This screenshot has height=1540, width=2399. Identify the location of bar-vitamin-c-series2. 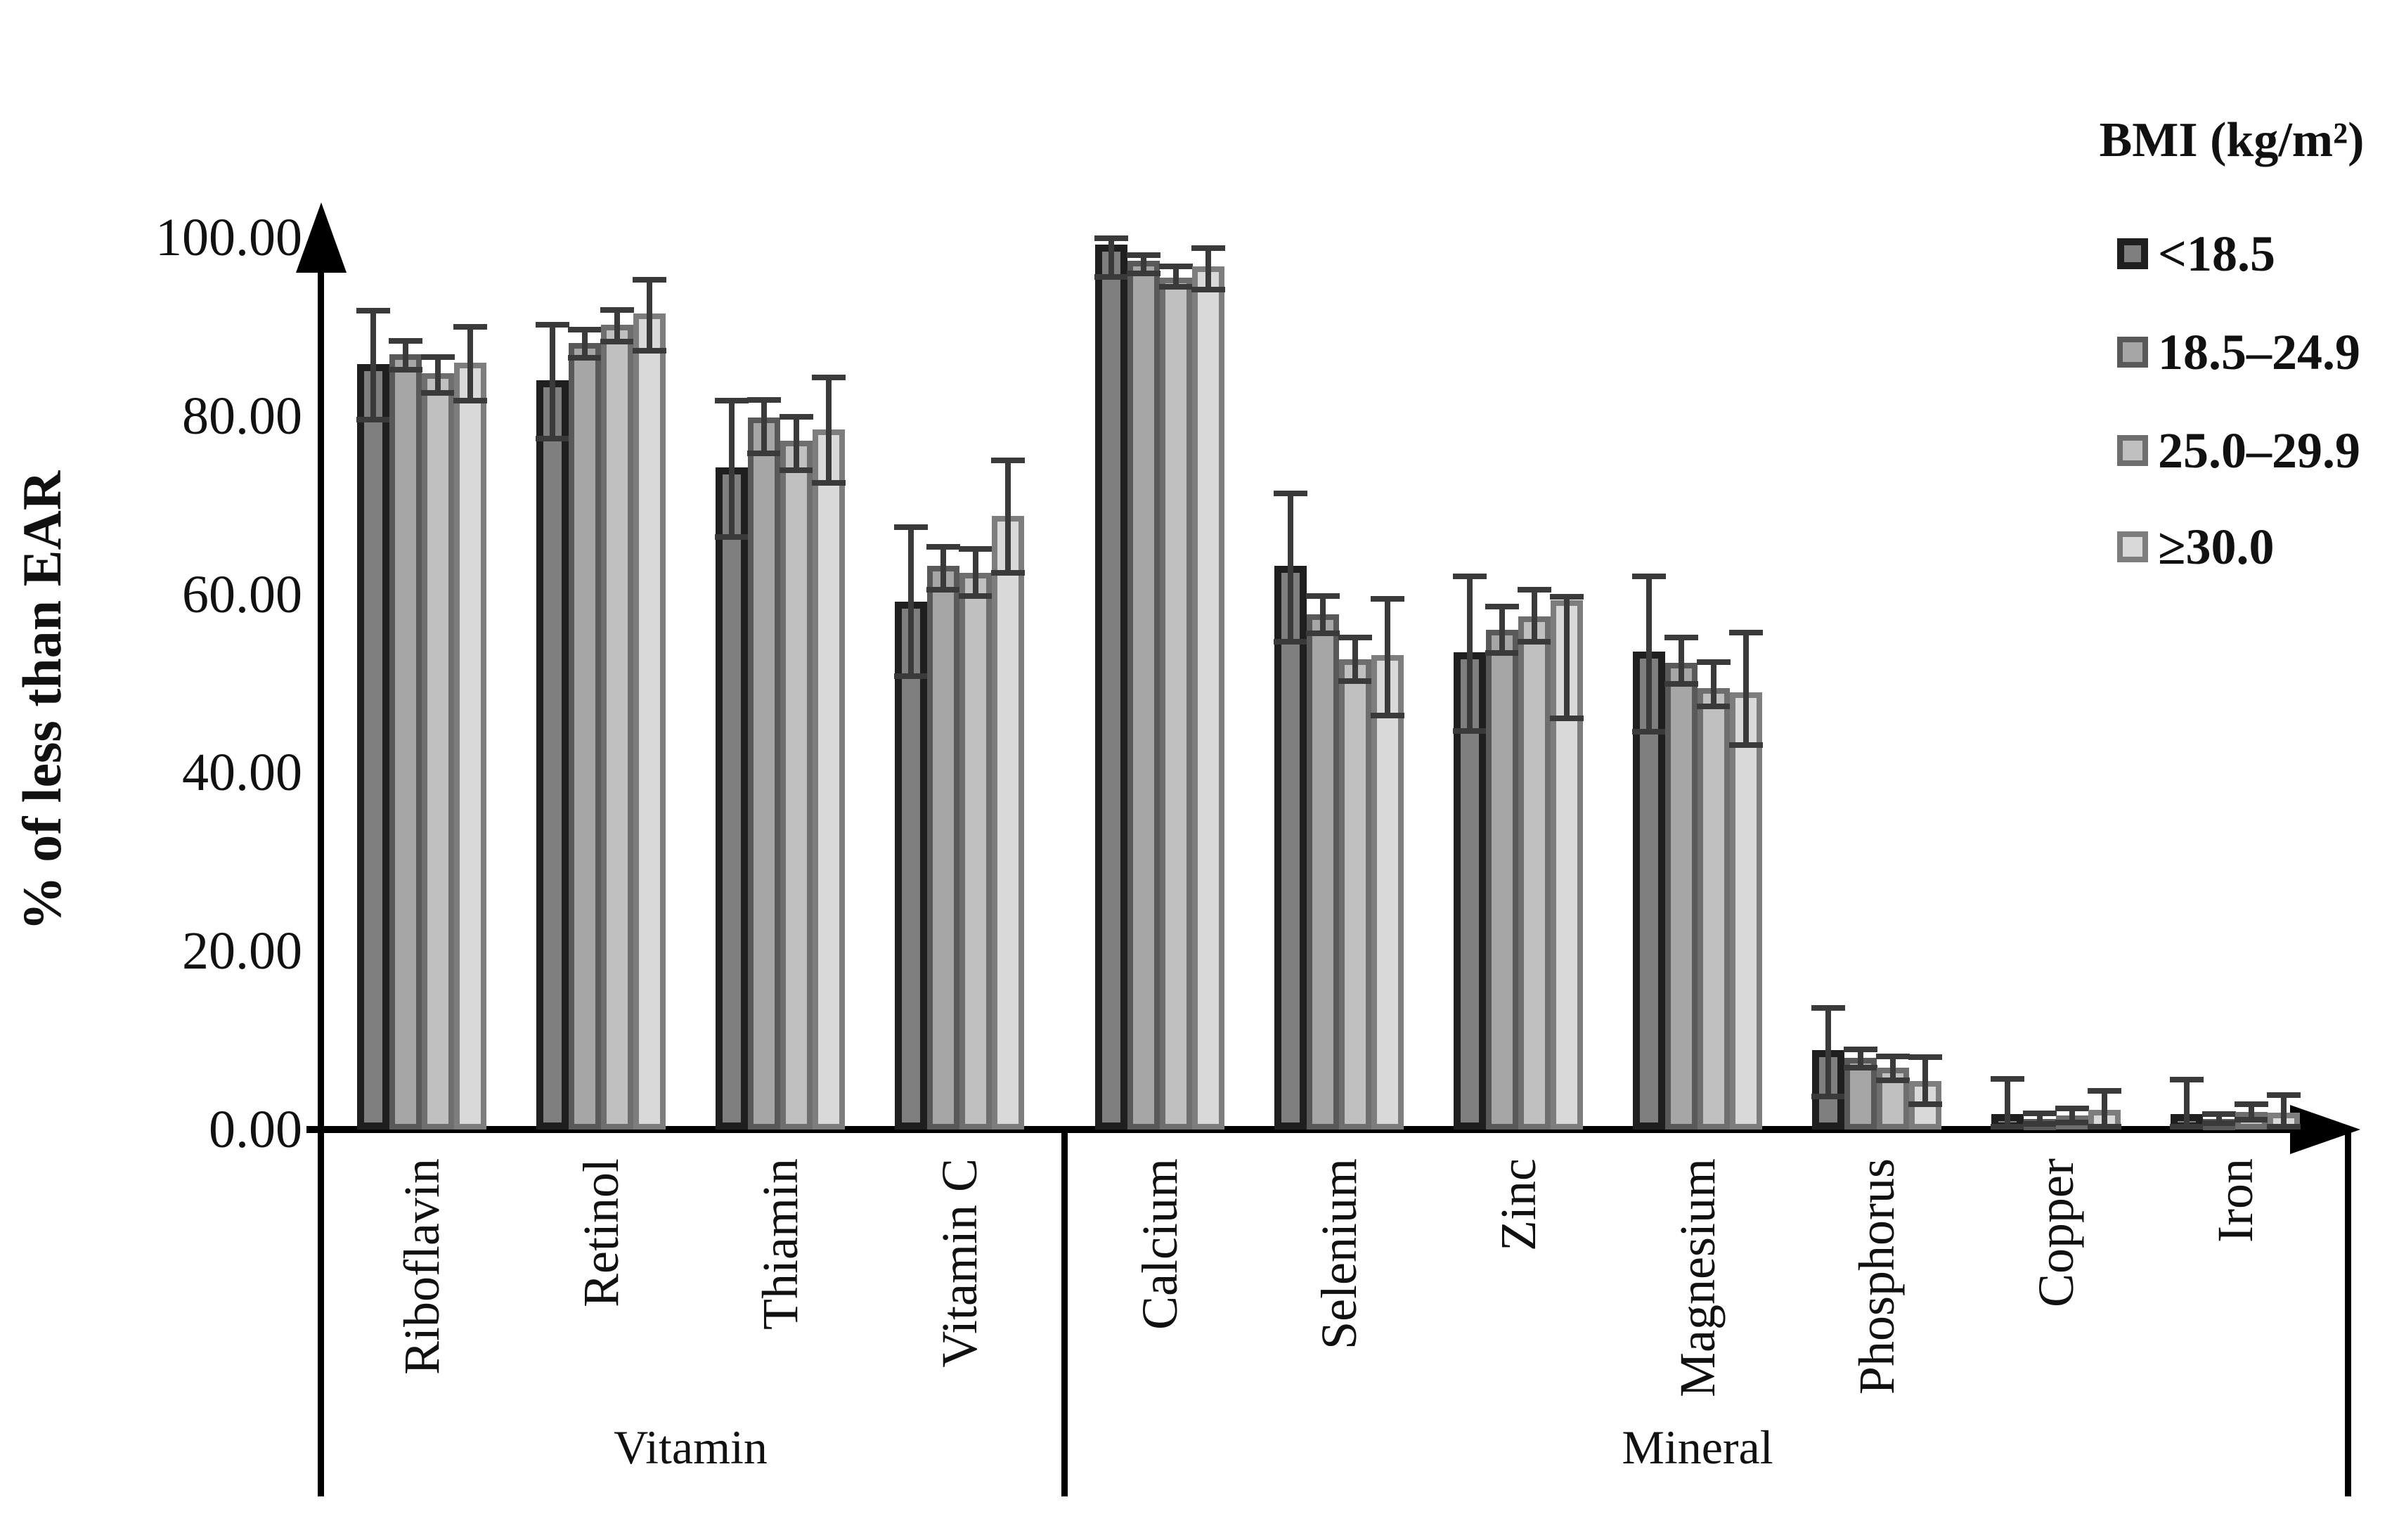
(943, 847).